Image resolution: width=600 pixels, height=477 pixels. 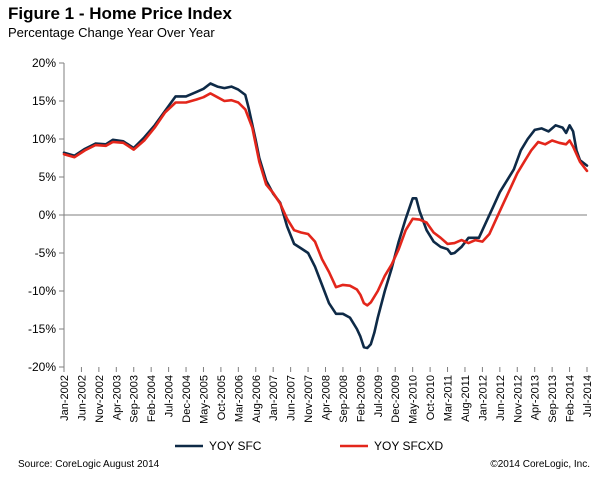 I want to click on x-tick-label: Nov-2002, so click(x=100, y=399).